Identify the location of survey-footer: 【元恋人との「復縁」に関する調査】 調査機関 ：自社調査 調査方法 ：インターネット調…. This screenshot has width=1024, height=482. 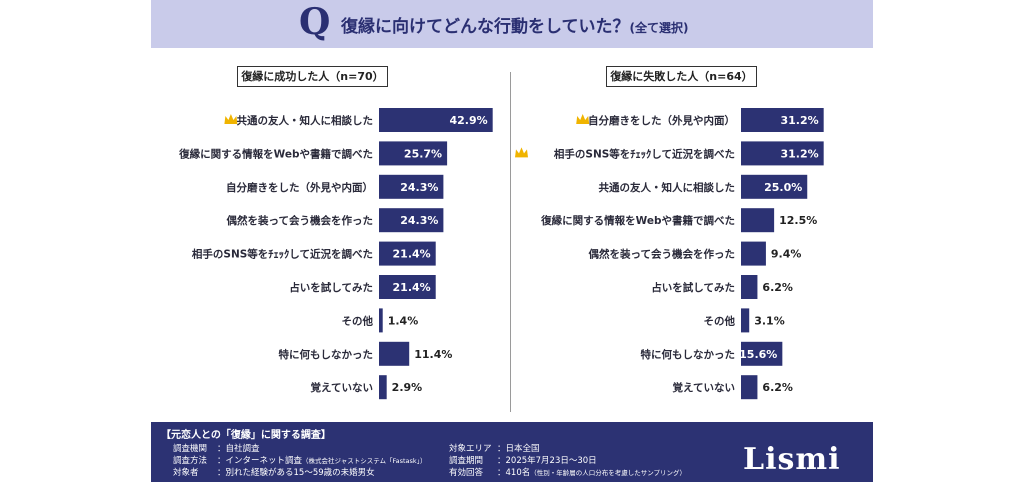
(512, 452).